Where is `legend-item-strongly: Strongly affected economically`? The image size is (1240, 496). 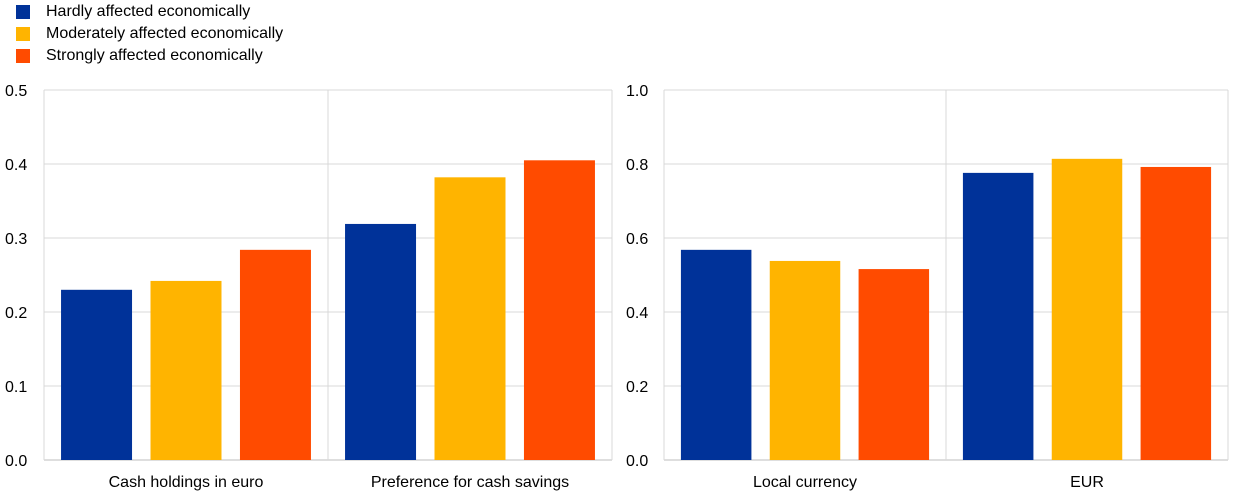 legend-item-strongly: Strongly affected economically is located at coordinates (139, 56).